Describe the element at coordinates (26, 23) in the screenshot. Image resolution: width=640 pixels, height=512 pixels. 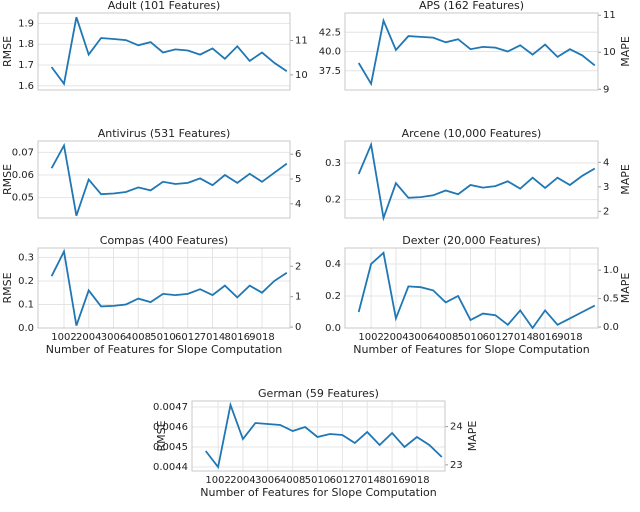
I see `y-tick-label: 1.9` at that location.